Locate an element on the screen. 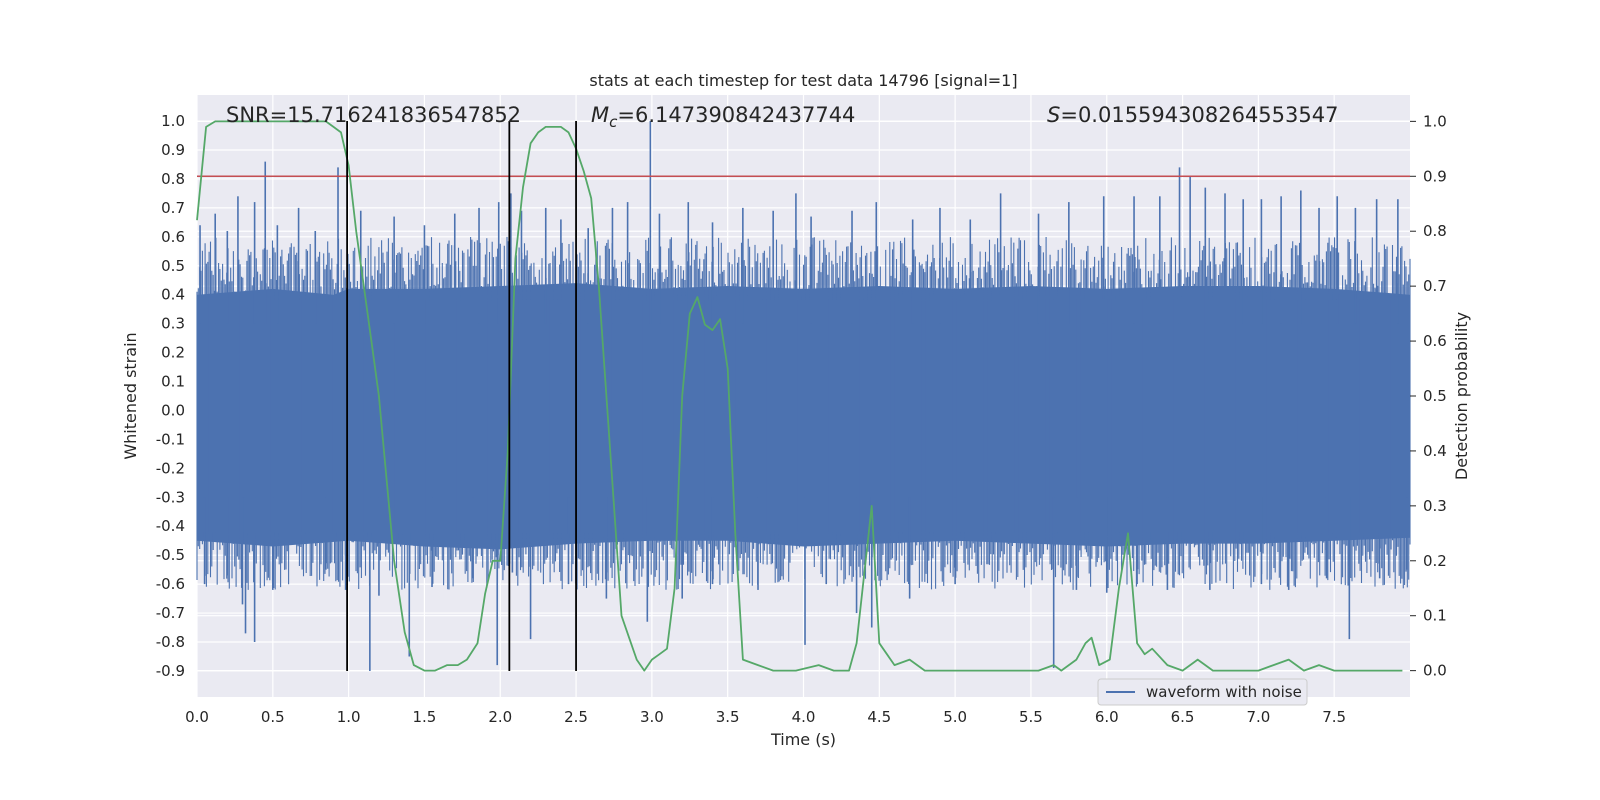 This screenshot has height=800, width=1600. y-tick-label: 0.4 is located at coordinates (173, 295).